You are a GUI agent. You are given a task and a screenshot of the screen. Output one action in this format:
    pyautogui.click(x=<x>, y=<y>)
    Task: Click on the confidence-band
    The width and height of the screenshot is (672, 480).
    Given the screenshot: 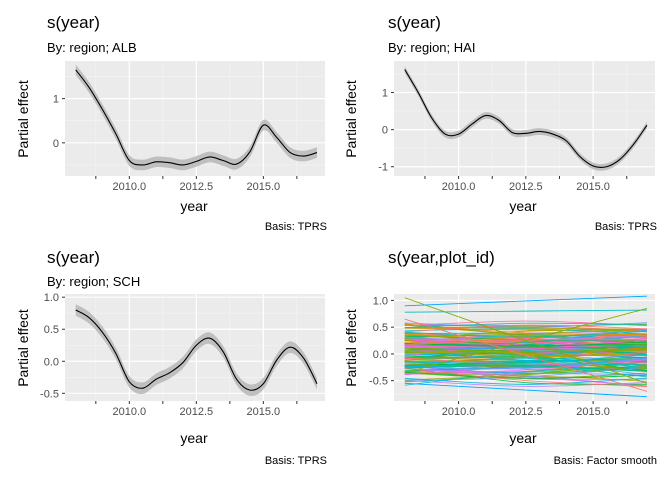 What is the action you would take?
    pyautogui.click(x=196, y=350)
    